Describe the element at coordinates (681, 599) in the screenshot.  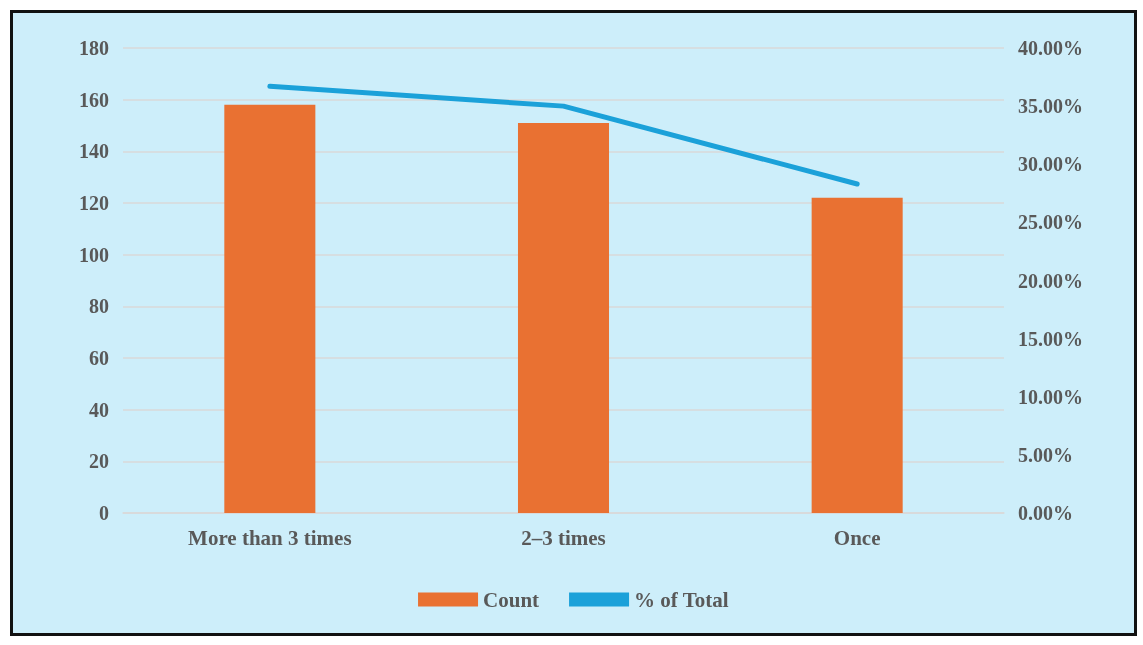
I see `legend-label: % of Total` at that location.